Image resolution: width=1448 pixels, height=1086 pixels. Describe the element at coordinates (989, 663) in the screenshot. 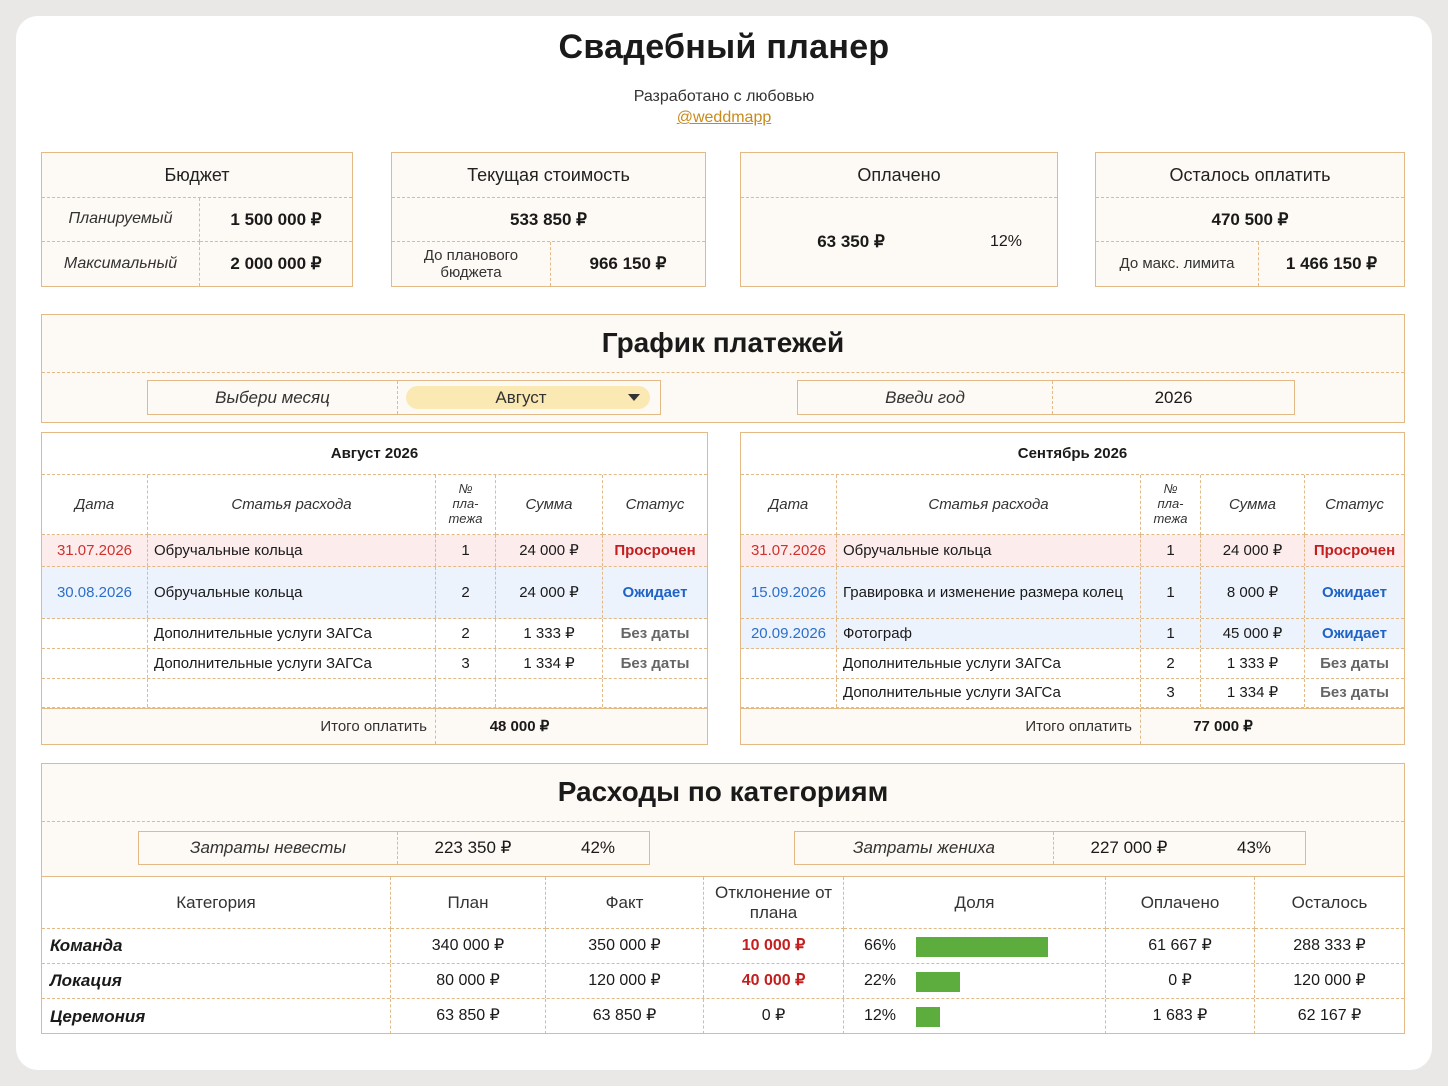

I see `row-item: Дополнительные услуги ЗАГСа` at that location.